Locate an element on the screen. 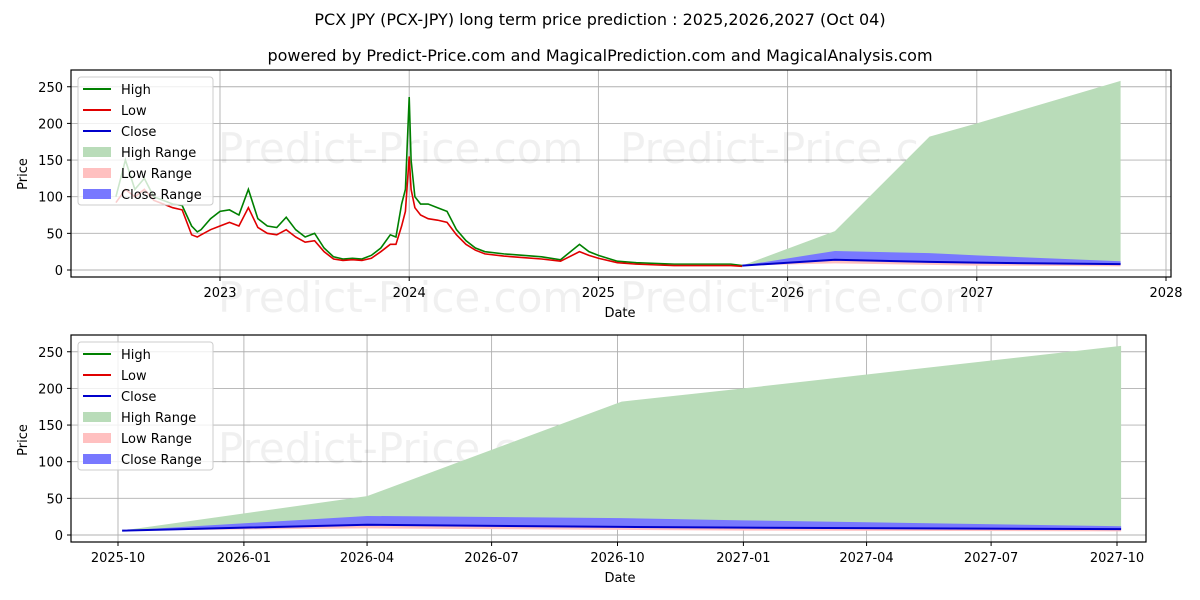  bottom-x-label: Date is located at coordinates (619, 578).